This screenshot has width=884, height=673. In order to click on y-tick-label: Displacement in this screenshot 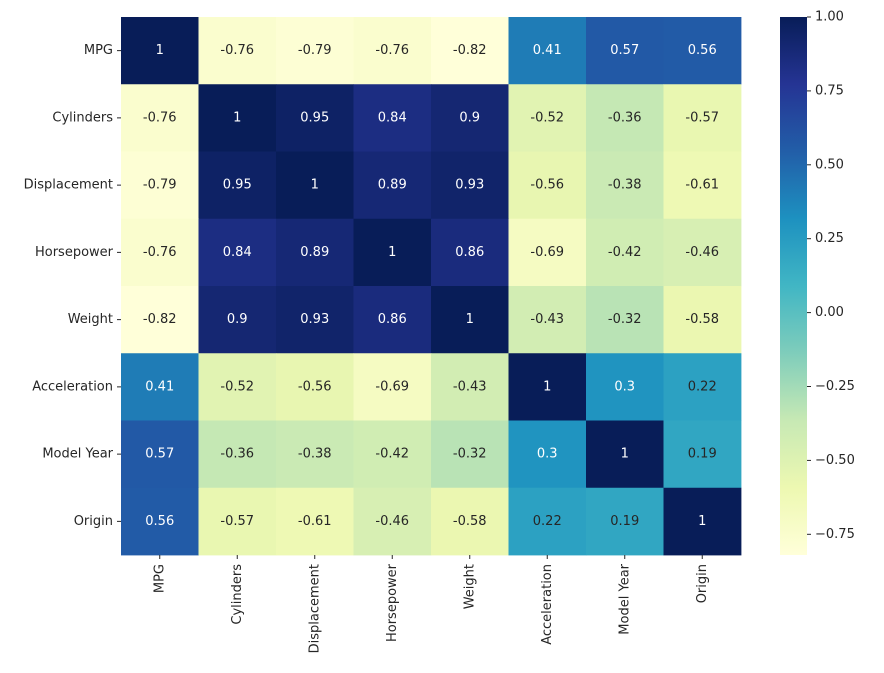, I will do `click(68, 185)`.